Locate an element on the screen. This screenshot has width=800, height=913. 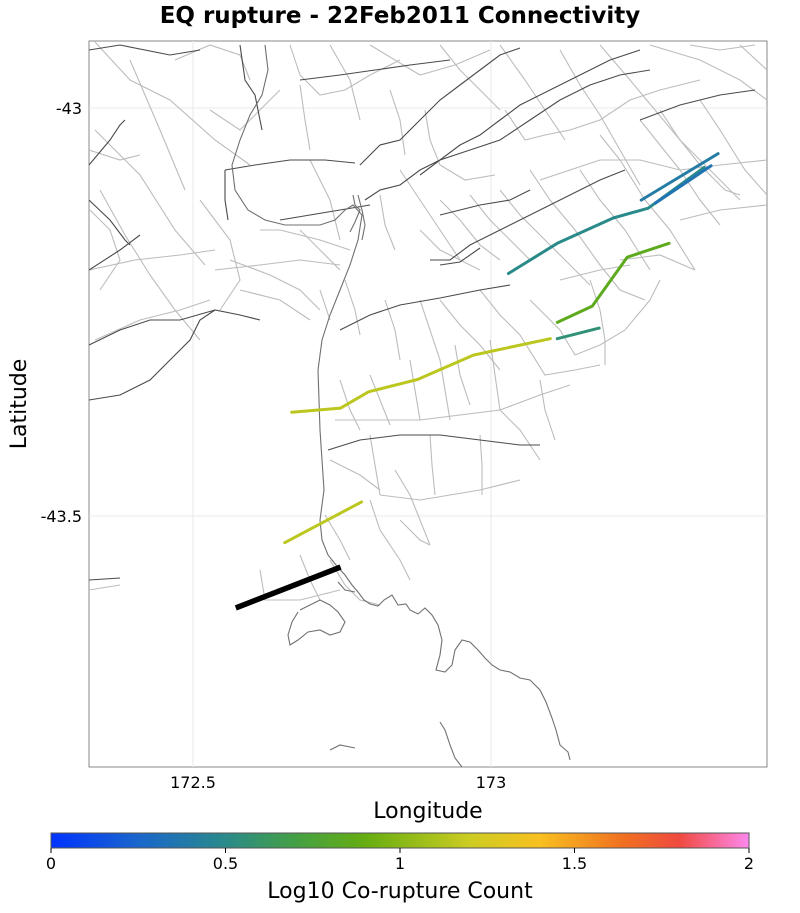
y-axis-label: Latitude is located at coordinates (19, 404).